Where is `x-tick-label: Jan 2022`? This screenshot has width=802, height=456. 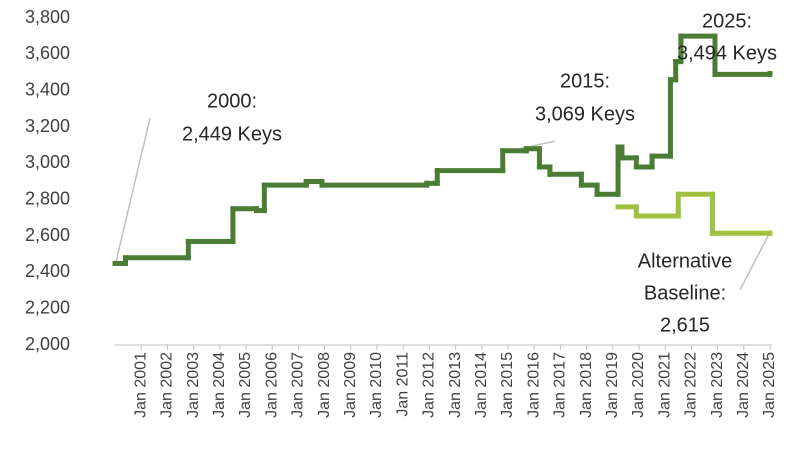 x-tick-label: Jan 2022 is located at coordinates (691, 385).